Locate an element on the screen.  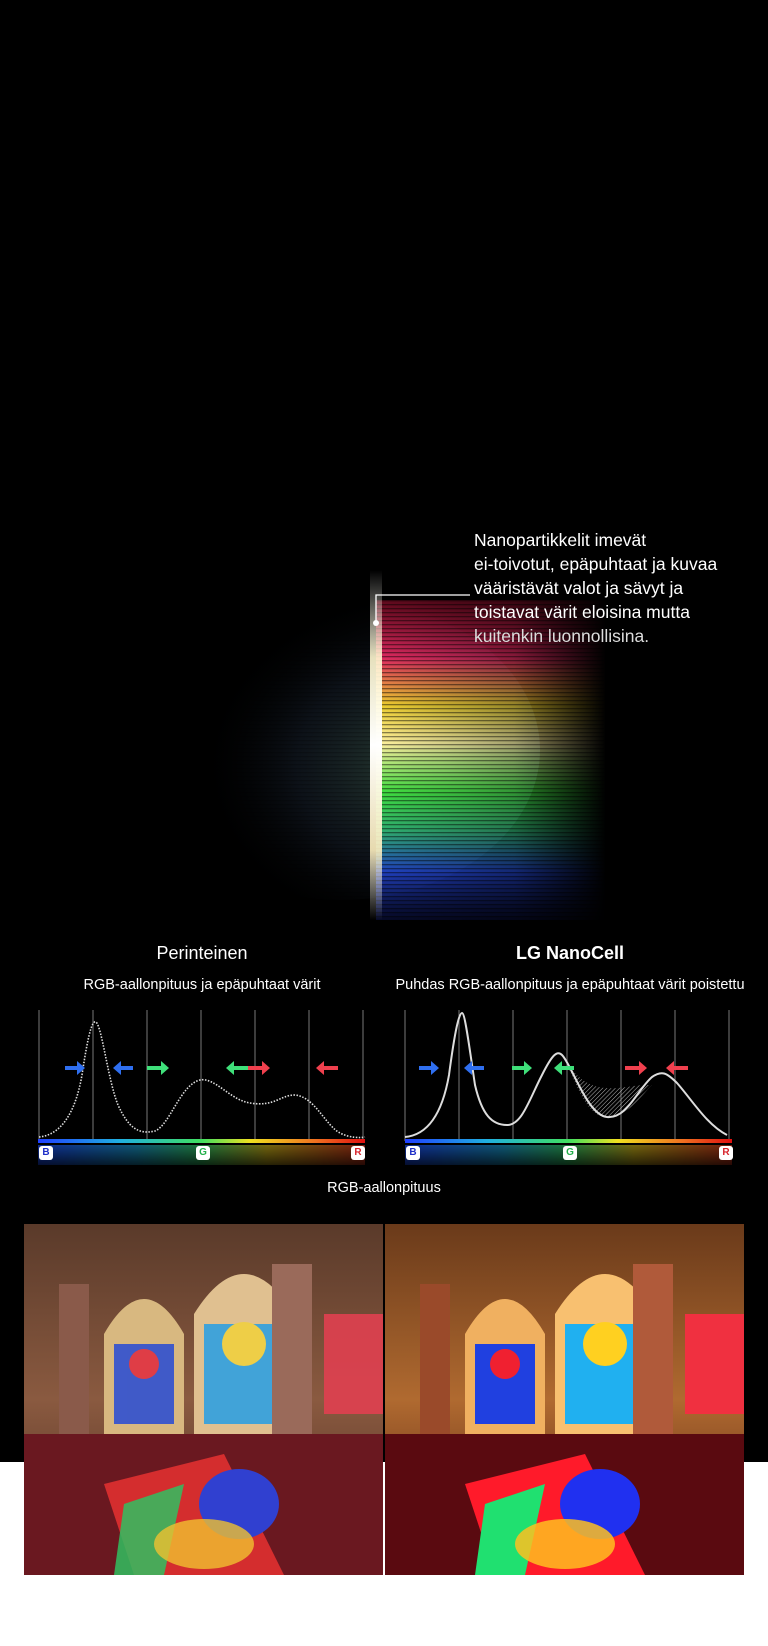
photo-conventional is located at coordinates (203, 1399).